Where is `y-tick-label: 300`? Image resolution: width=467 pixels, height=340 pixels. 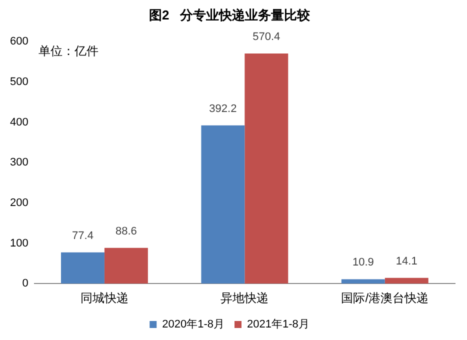
y-tick-label: 300 is located at coordinates (19, 162).